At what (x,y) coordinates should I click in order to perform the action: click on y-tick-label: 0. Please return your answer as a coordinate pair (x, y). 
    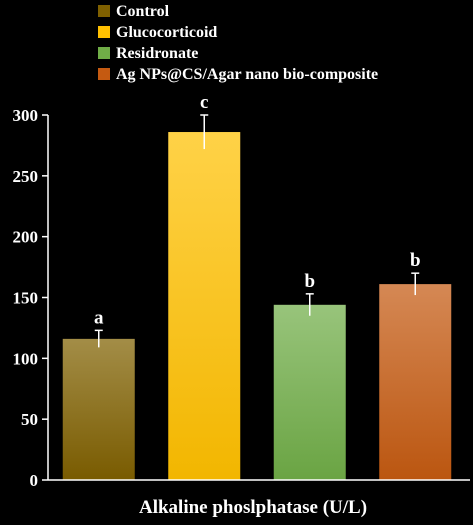
    Looking at the image, I should click on (34, 480).